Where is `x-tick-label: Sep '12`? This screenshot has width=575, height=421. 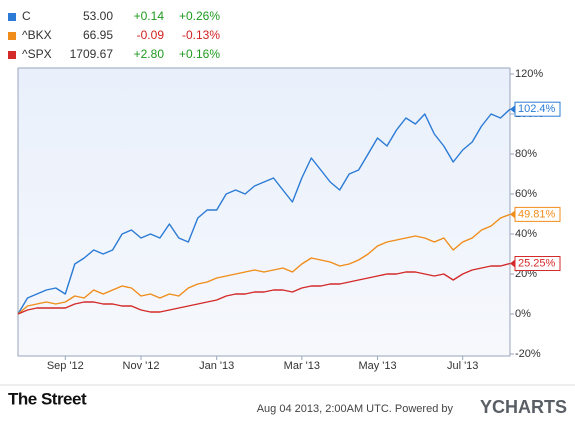
x-tick-label: Sep '12 is located at coordinates (65, 366).